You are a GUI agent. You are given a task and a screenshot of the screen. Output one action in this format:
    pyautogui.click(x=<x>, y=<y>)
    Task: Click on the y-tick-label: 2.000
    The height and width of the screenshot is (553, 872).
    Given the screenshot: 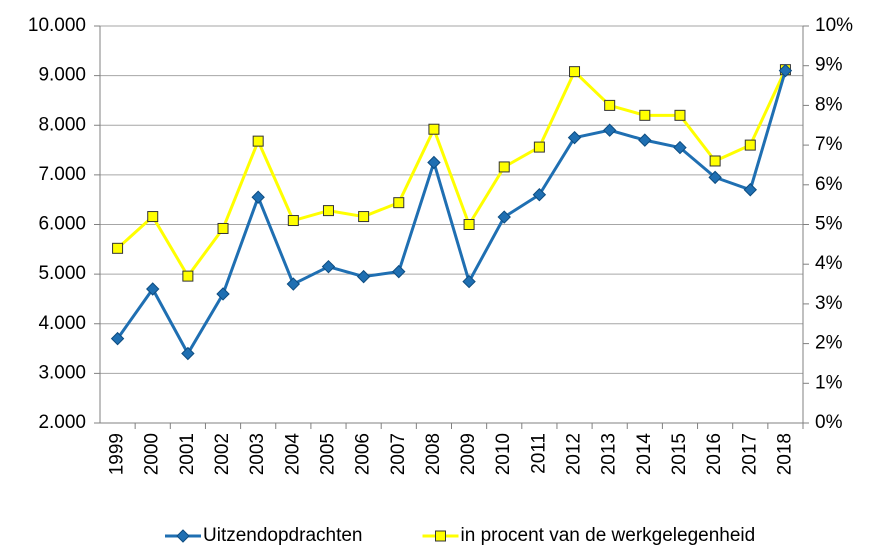 What is the action you would take?
    pyautogui.click(x=62, y=422)
    